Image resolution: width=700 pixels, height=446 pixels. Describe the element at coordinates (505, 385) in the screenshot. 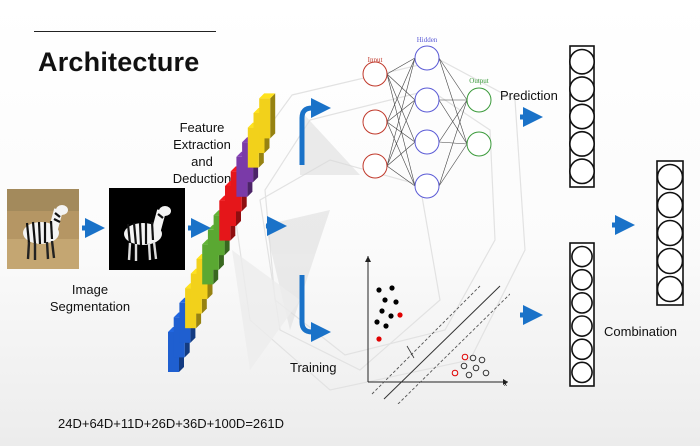

I see `svm-x-axis-mark: x` at that location.